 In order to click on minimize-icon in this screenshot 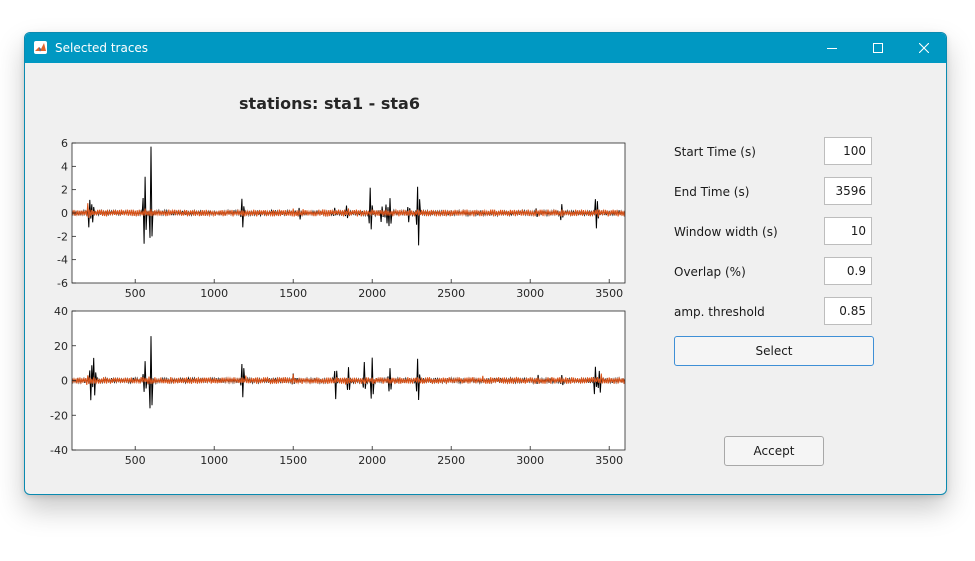, I will do `click(832, 48)`.